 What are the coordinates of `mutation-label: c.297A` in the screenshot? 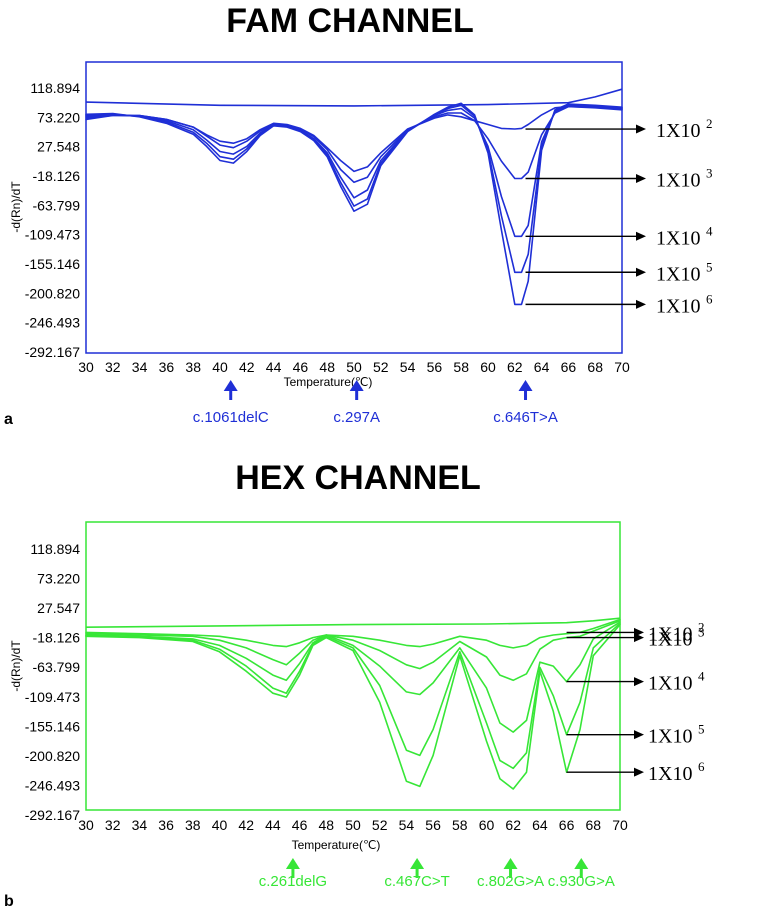 It's located at (356, 417).